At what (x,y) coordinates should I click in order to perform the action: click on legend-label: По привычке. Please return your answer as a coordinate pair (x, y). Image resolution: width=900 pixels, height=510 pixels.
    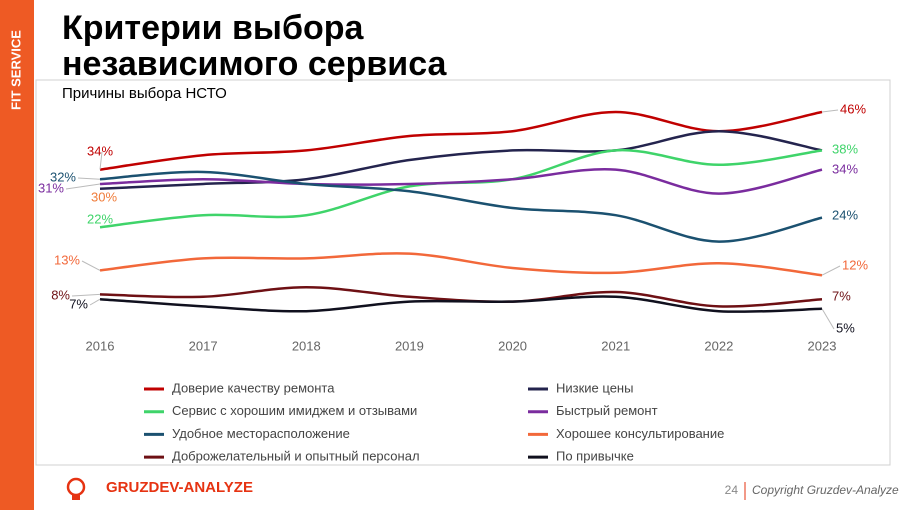
    Looking at the image, I should click on (595, 456).